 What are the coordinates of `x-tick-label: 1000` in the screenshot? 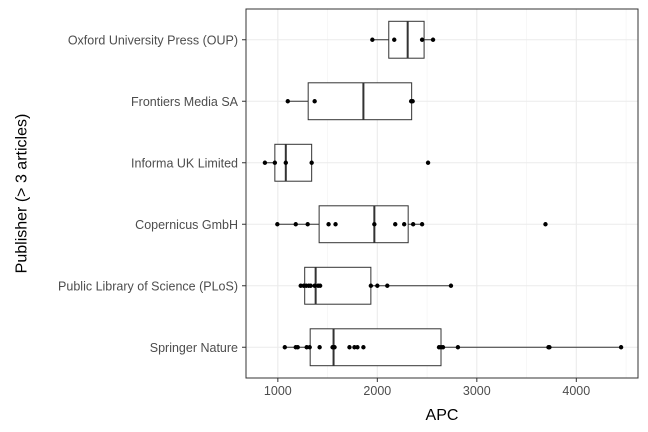 It's located at (278, 391).